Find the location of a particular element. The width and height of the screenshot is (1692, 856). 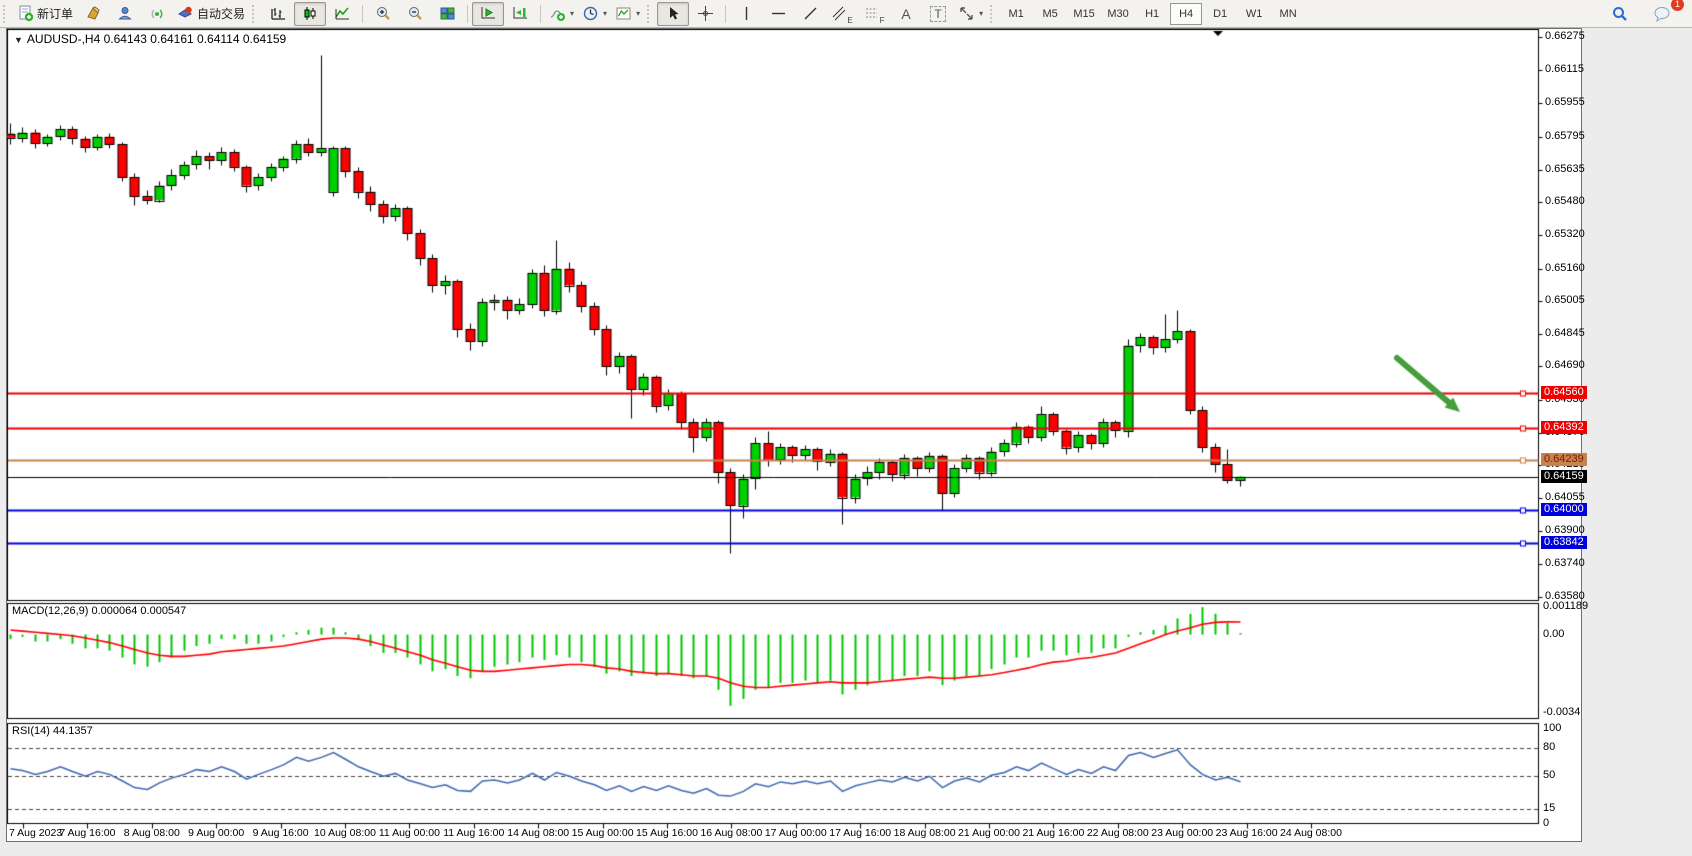

profile-button is located at coordinates (125, 14).